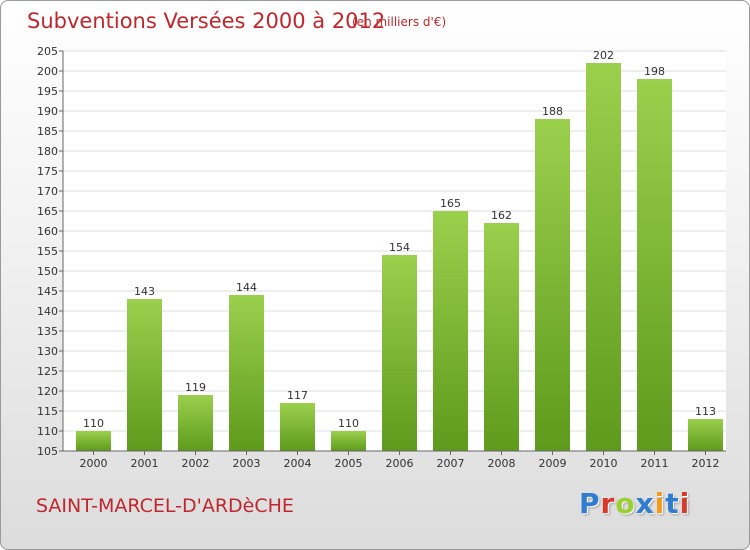 The width and height of the screenshot is (750, 550). What do you see at coordinates (450, 203) in the screenshot?
I see `data-label-2007: 165` at bounding box center [450, 203].